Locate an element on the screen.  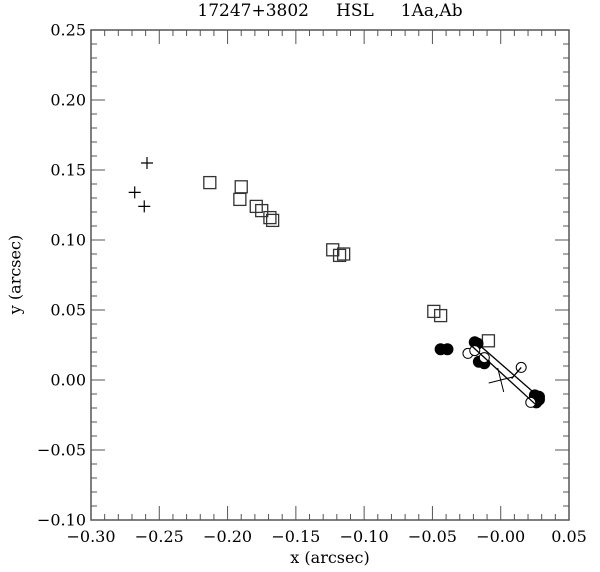
x-tick-label: −0.30 is located at coordinates (91, 536).